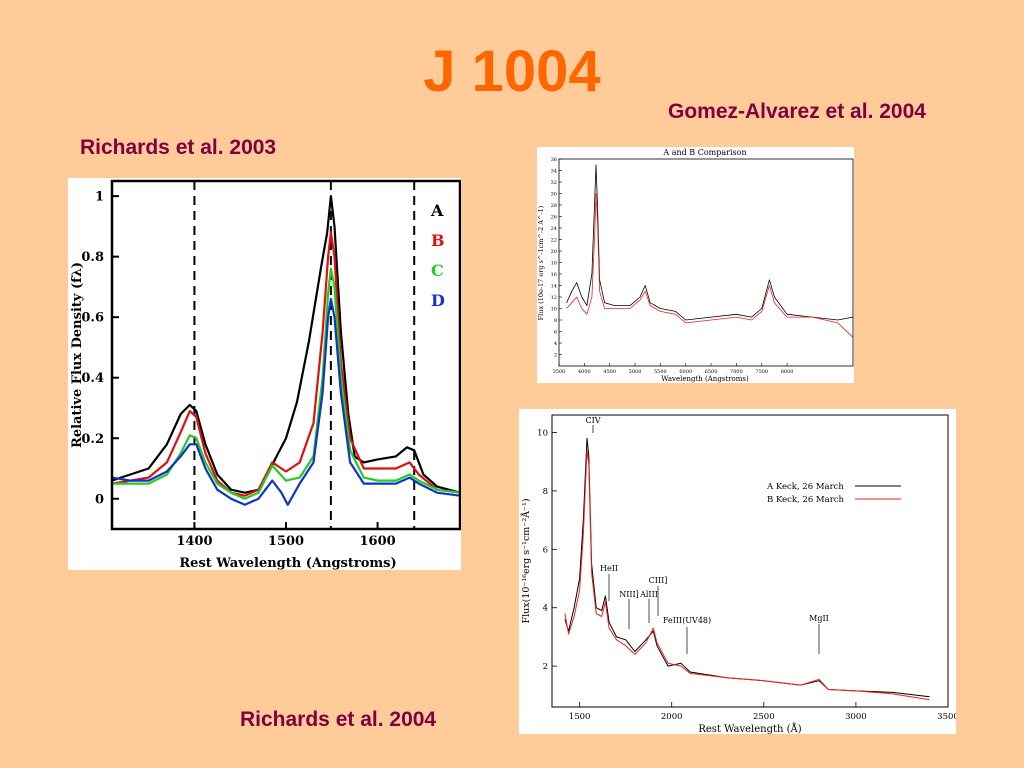  I want to click on x-axis-label: Wavelength (Angstroms), so click(705, 379).